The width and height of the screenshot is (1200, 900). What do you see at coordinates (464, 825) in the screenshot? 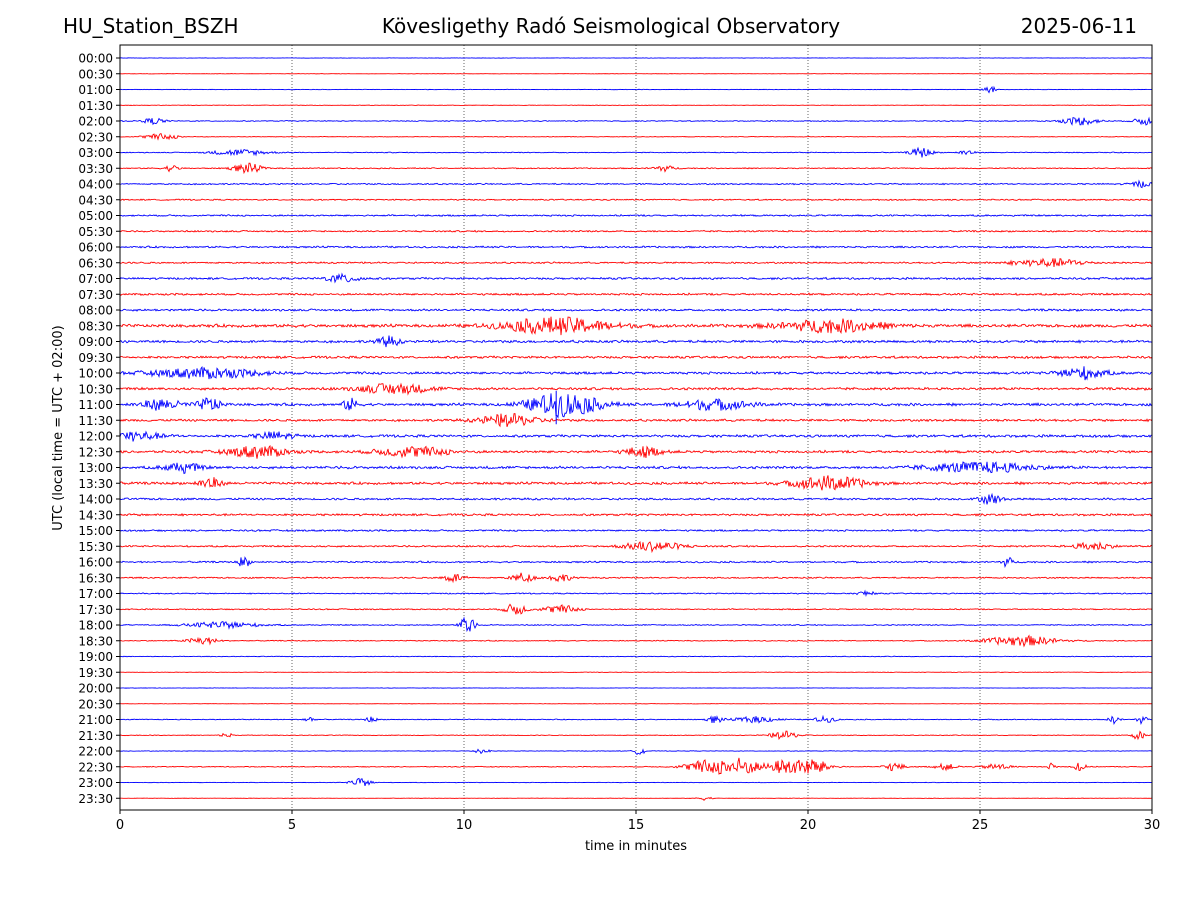
I see `x-tick-label-10: 10` at bounding box center [464, 825].